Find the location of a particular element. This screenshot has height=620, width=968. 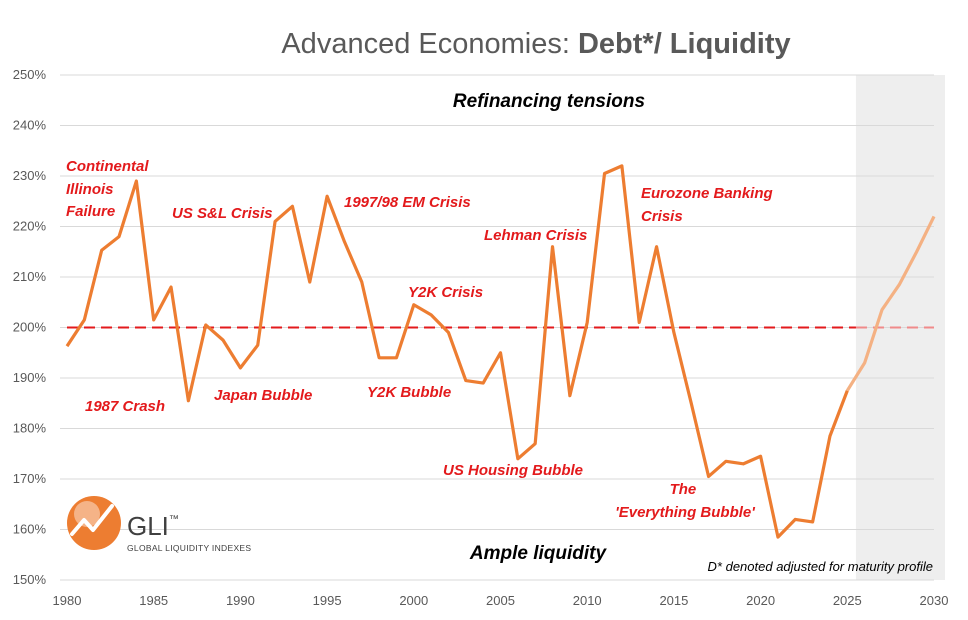

x-tick-label: 2020 is located at coordinates (760, 600).